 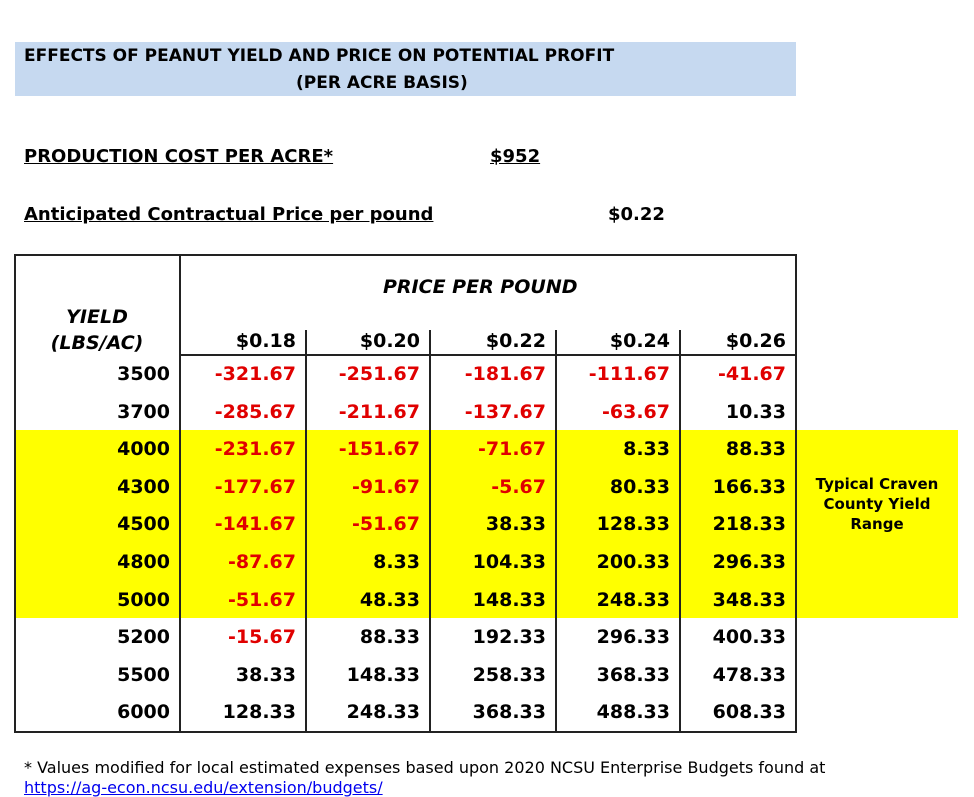 I want to click on yield-cell: 5500, so click(x=143, y=674).